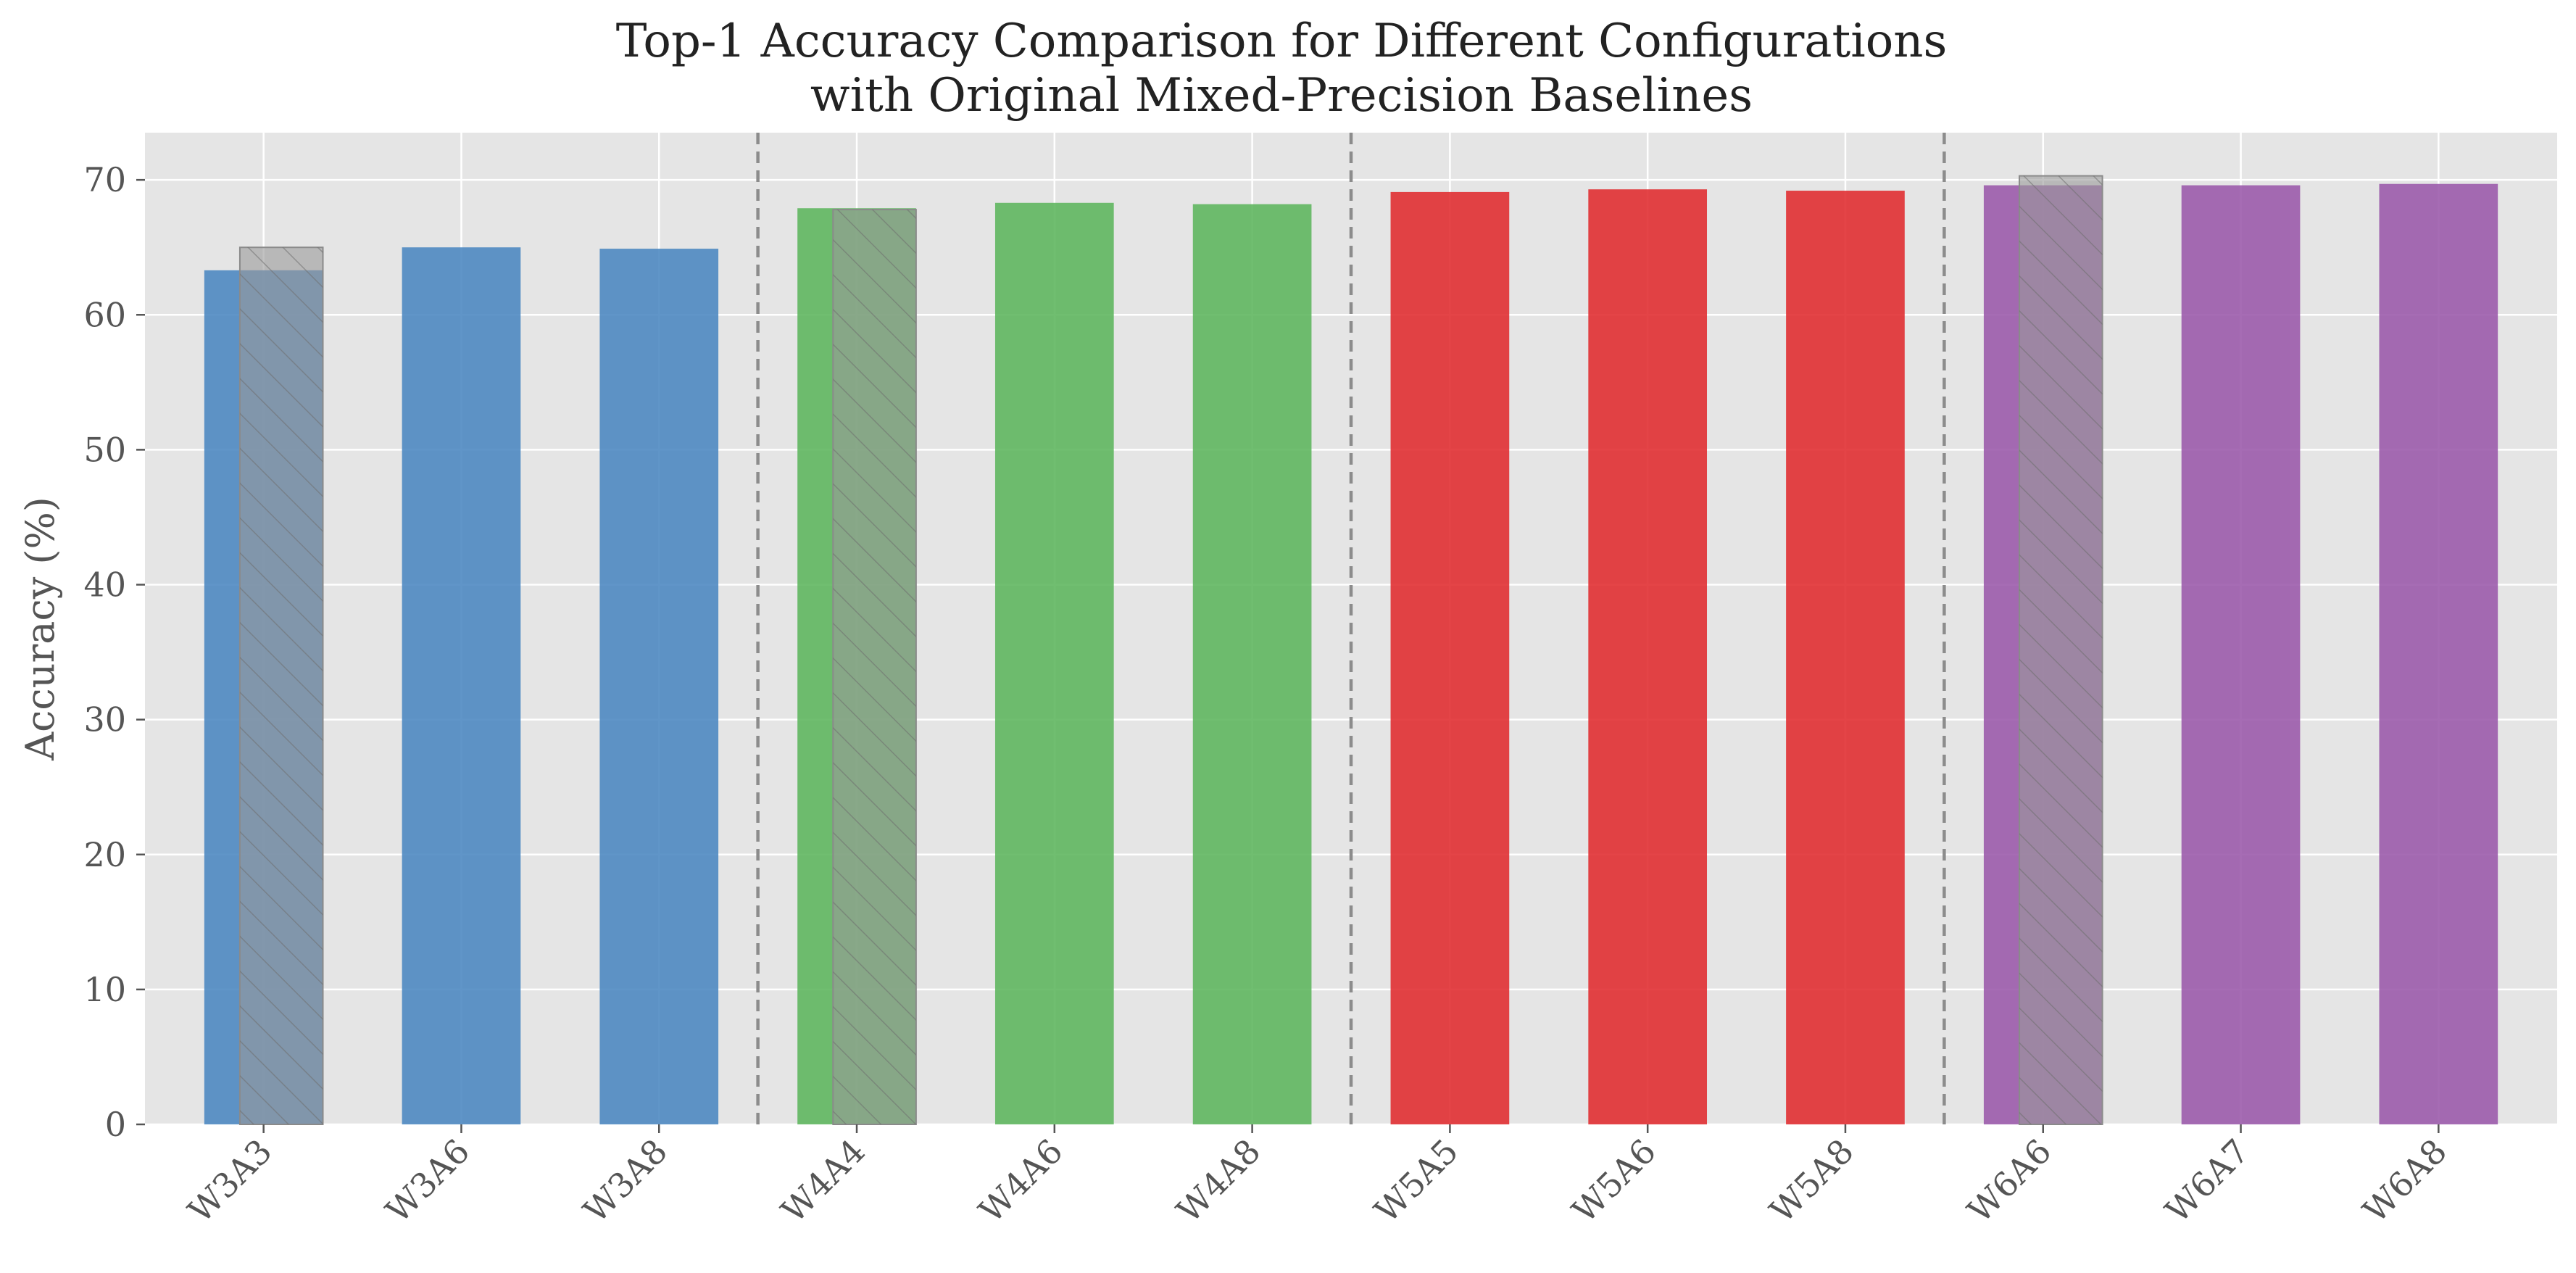 The width and height of the screenshot is (2576, 1273). I want to click on bar-w5a6, so click(1648, 657).